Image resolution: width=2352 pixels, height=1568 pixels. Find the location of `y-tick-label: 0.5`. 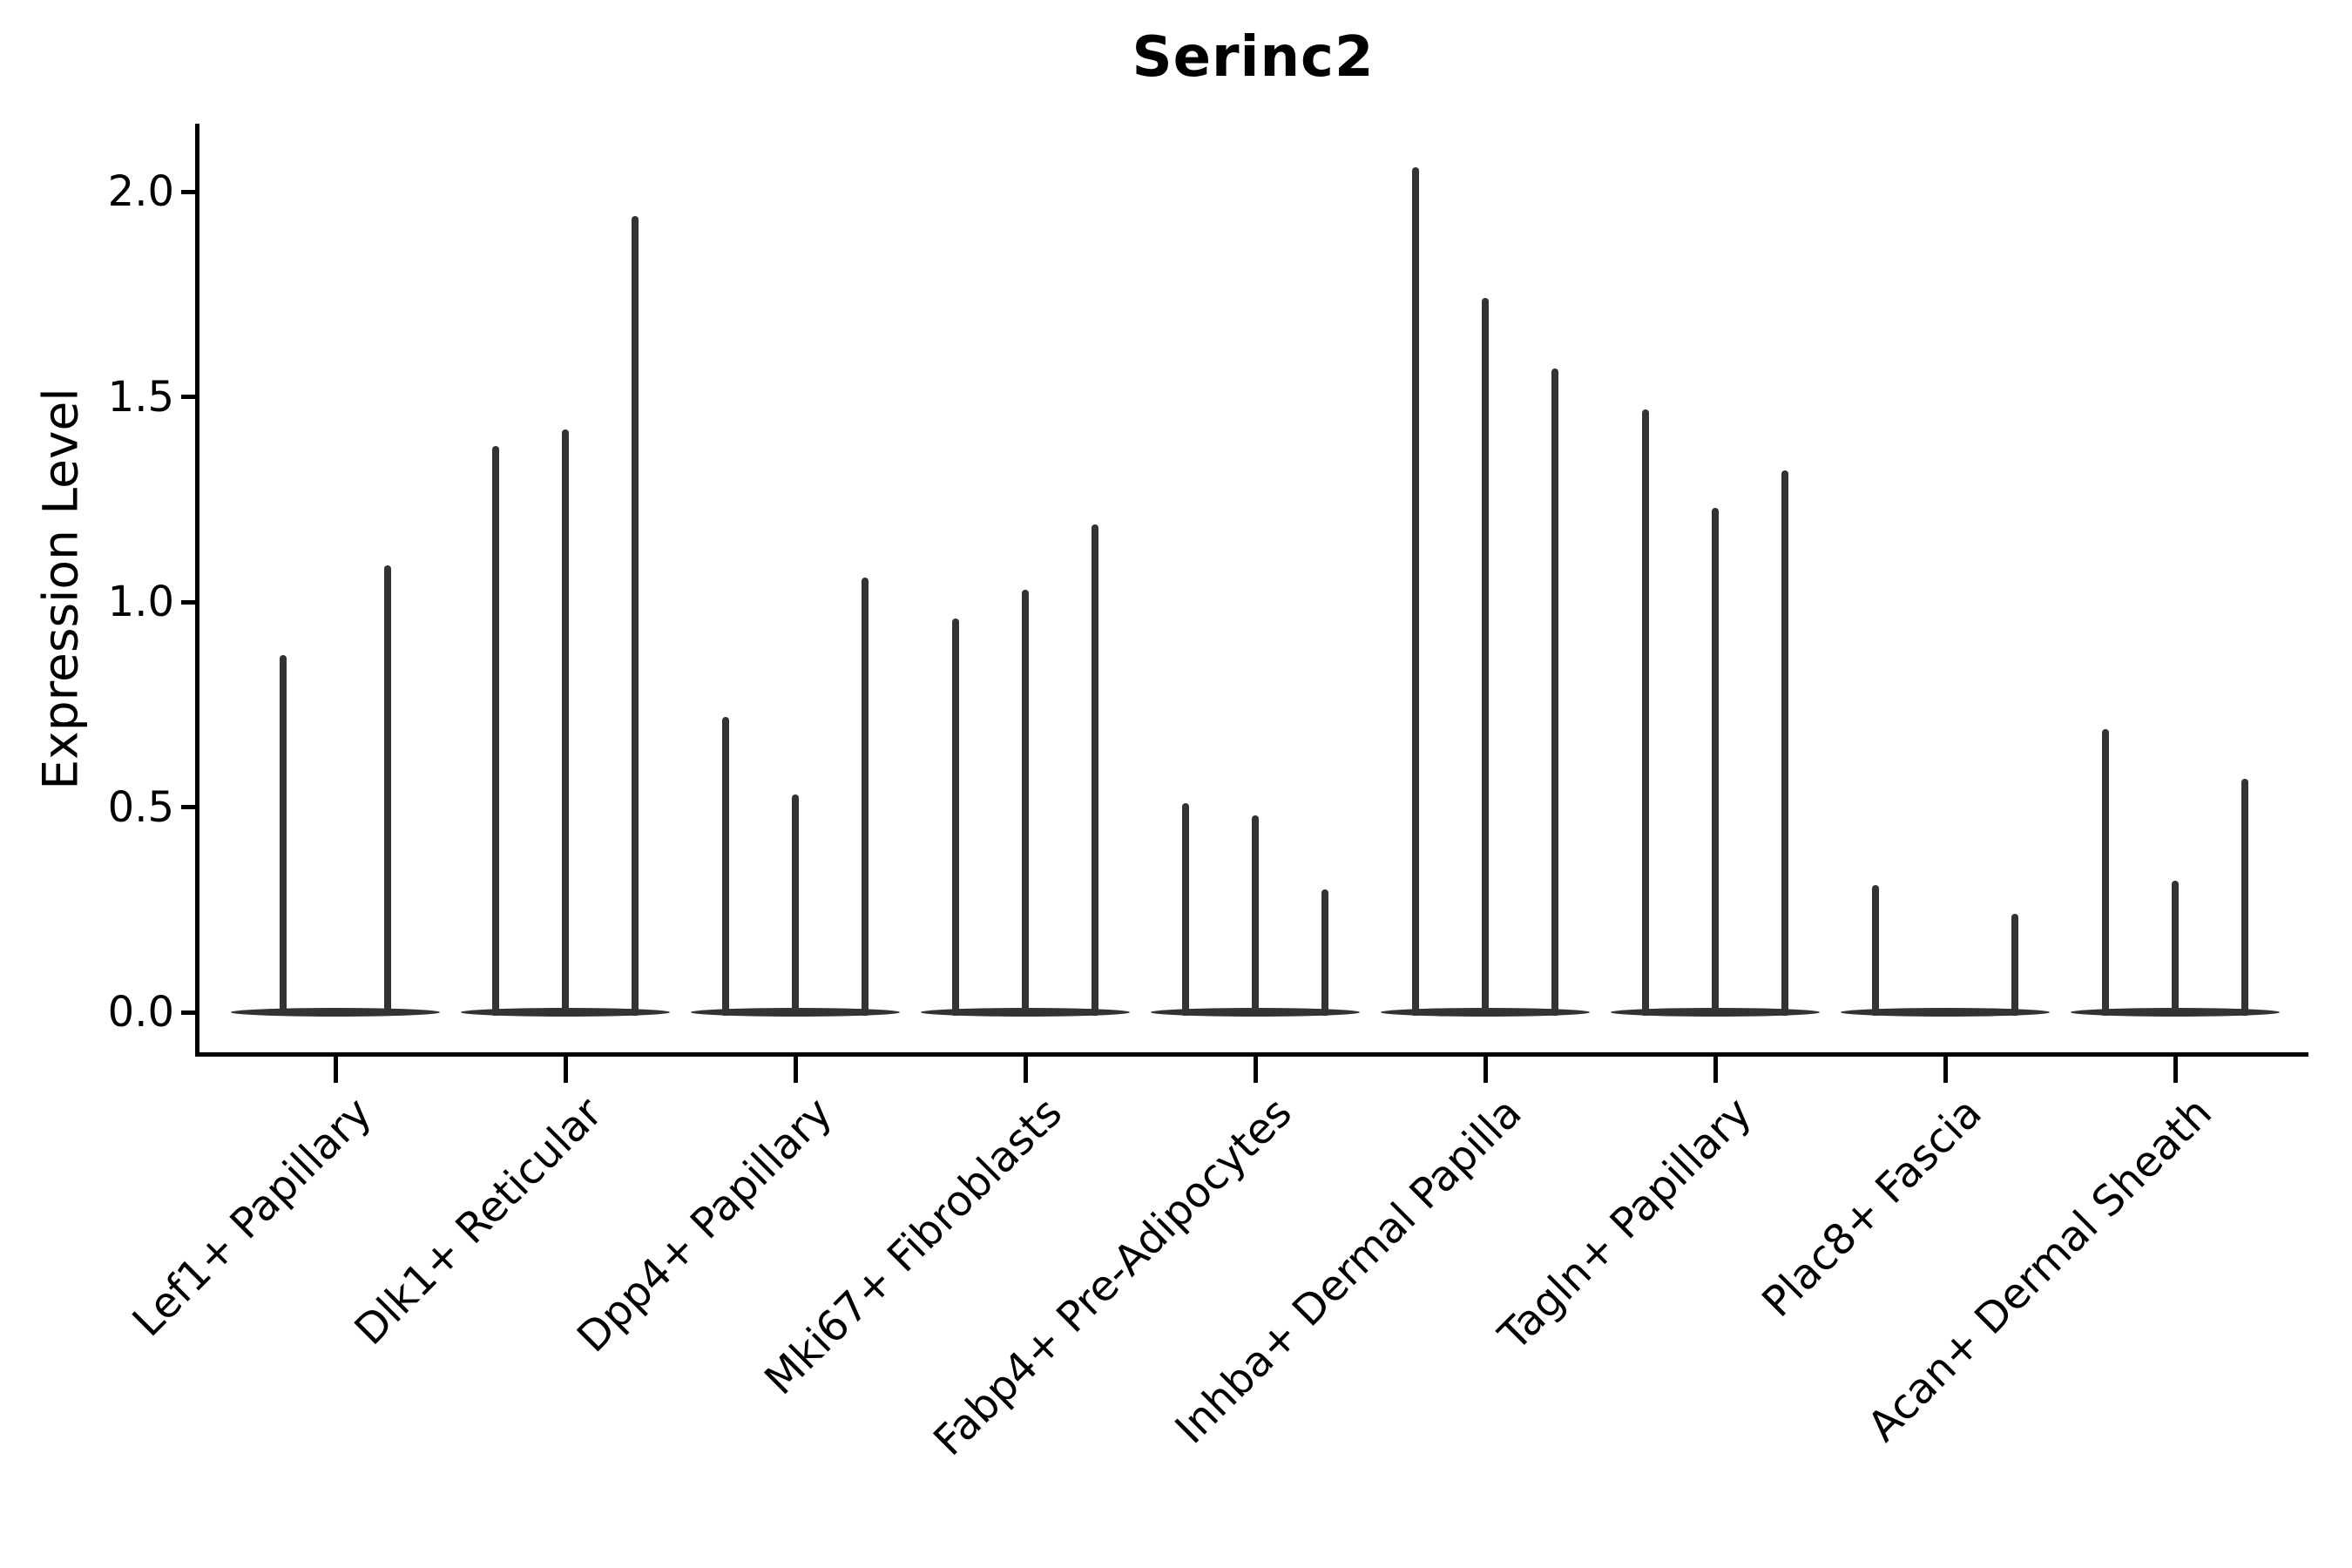

y-tick-label: 0.5 is located at coordinates (140, 807).